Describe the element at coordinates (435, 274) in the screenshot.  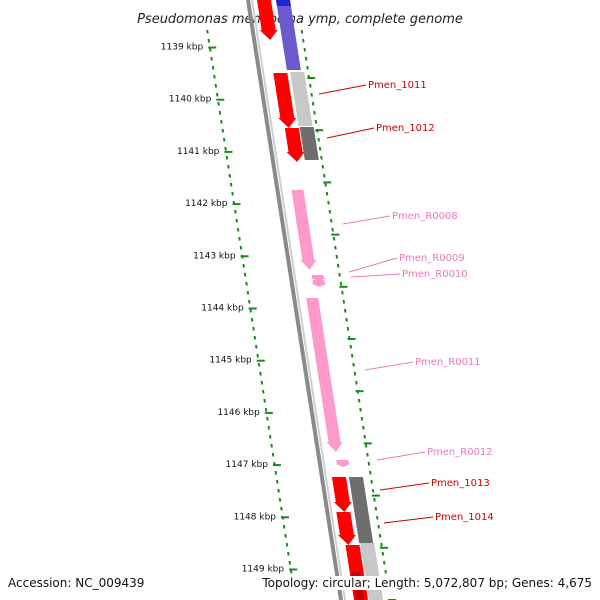
I see `label-pmen-r0010: Pmen_R0010` at that location.